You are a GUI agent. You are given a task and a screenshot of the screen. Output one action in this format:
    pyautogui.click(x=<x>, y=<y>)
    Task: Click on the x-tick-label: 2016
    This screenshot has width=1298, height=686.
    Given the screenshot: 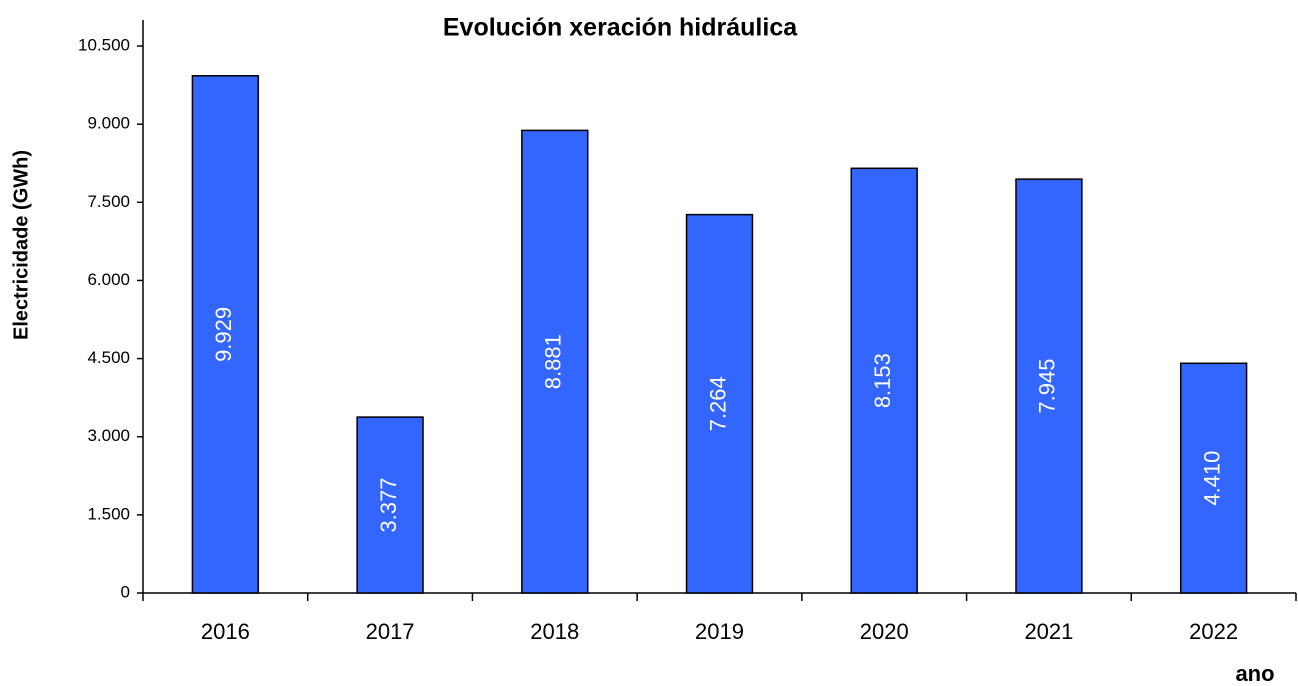 What is the action you would take?
    pyautogui.click(x=225, y=631)
    